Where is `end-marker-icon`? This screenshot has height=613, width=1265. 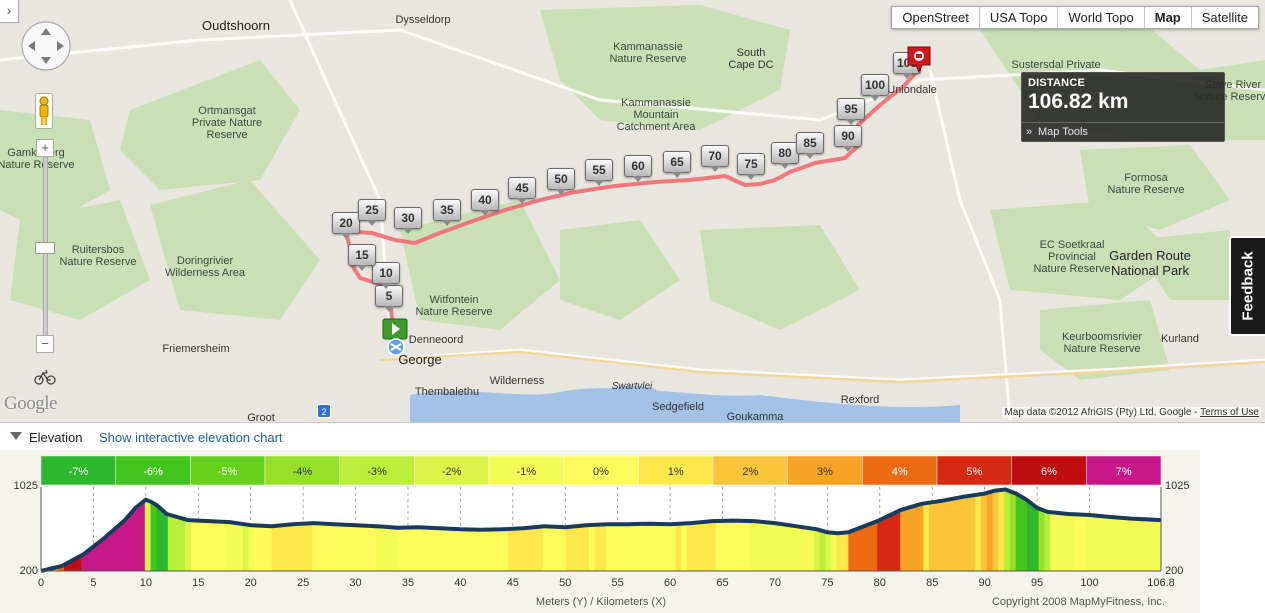
end-marker-icon is located at coordinates (919, 60).